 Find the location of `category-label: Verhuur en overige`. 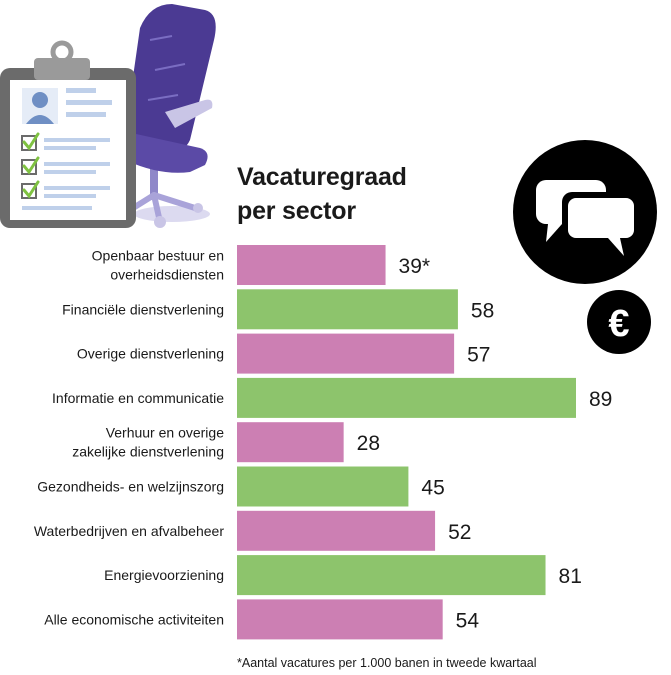

category-label: Verhuur en overige is located at coordinates (165, 433).